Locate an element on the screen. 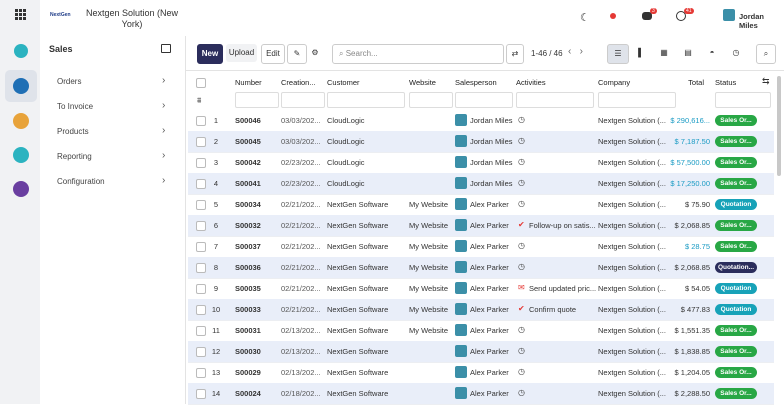 The width and height of the screenshot is (784, 405). select-all is located at coordinates (201, 83).